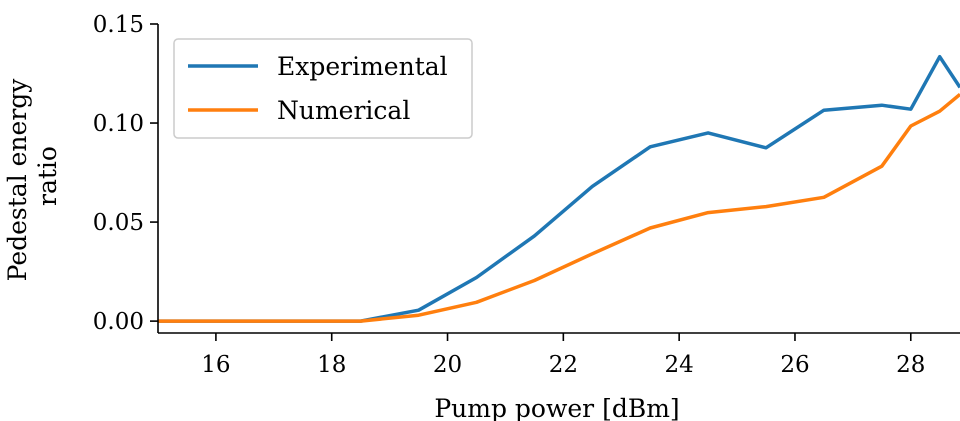 The height and width of the screenshot is (421, 960). What do you see at coordinates (362, 66) in the screenshot?
I see `legend-label-experimental: Experimental` at bounding box center [362, 66].